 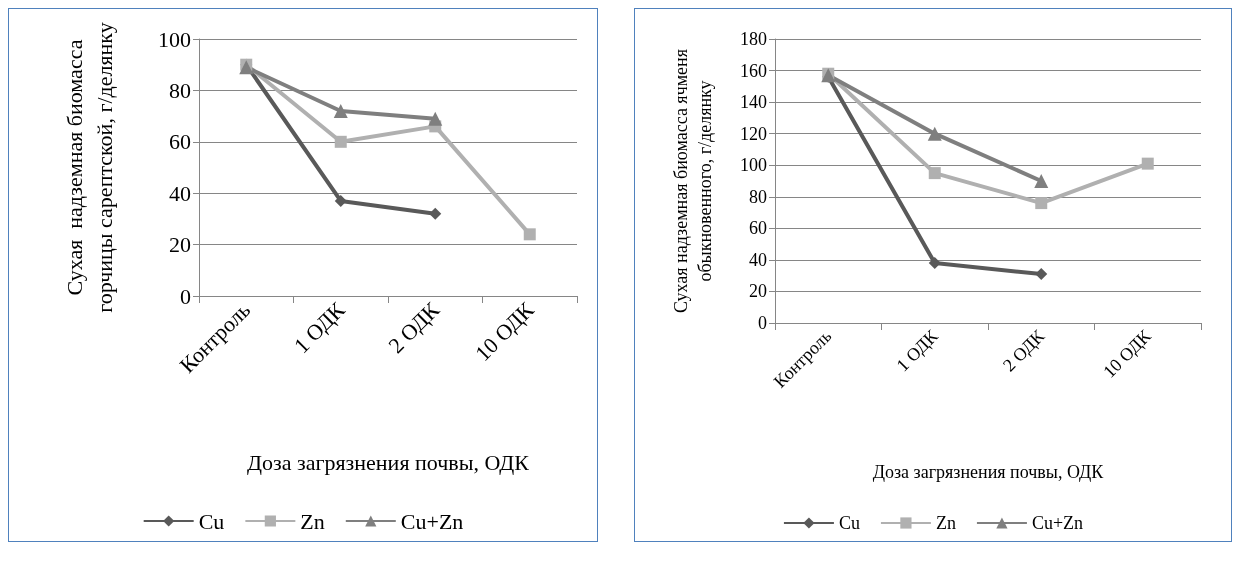 I want to click on y-tick-label: 140, so click(x=753, y=102).